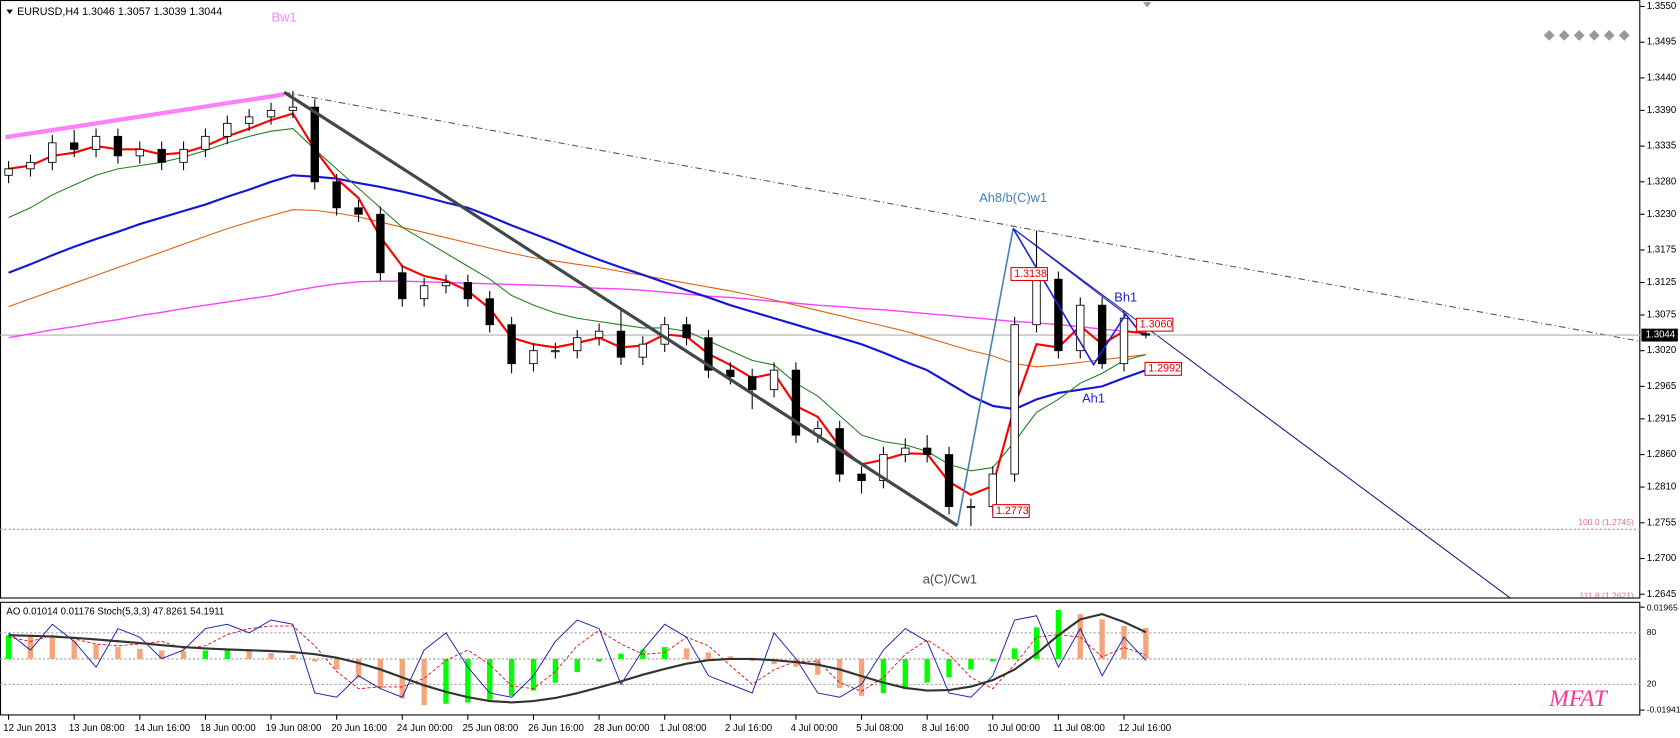 The height and width of the screenshot is (738, 1680). What do you see at coordinates (13, 611) in the screenshot?
I see `ao-label: AO` at bounding box center [13, 611].